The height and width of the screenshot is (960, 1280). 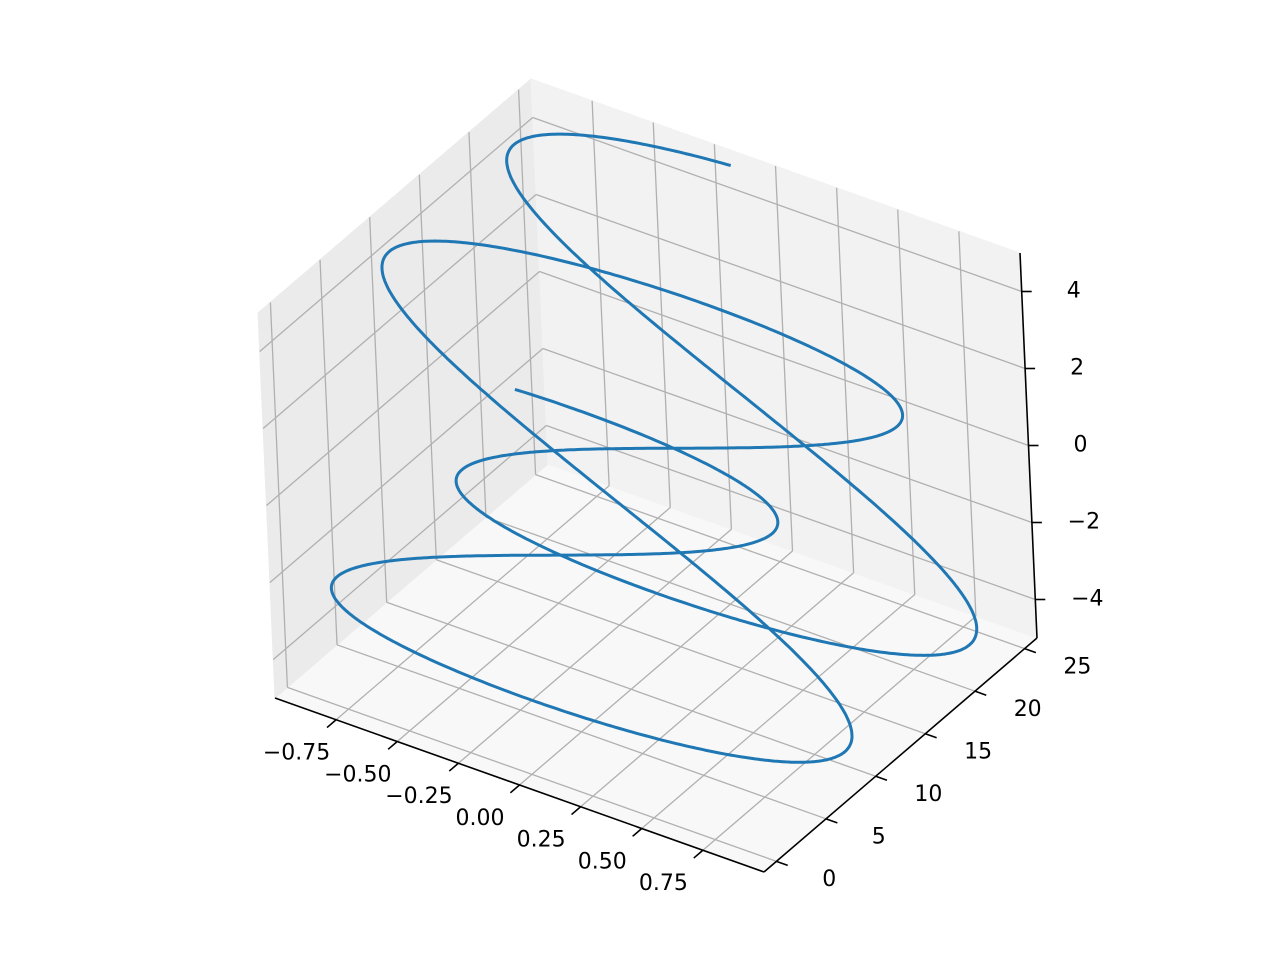 I want to click on y-axis-line, so click(x=900, y=755).